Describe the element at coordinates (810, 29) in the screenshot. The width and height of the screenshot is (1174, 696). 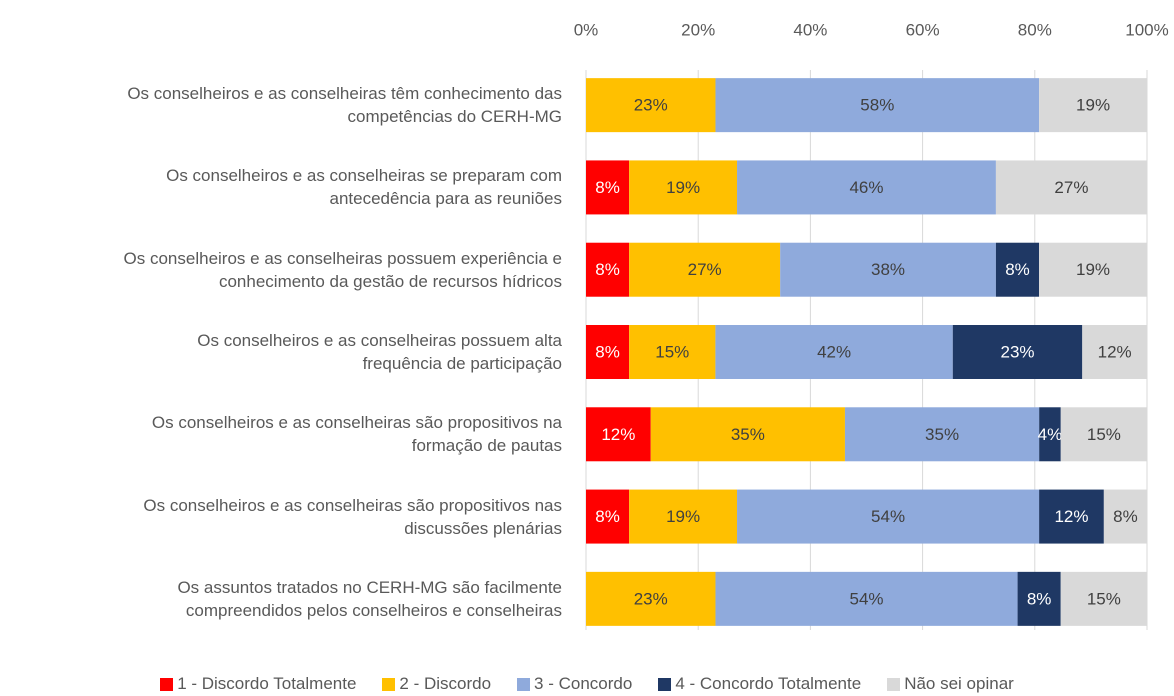
I see `x-tick-label: 40%` at that location.